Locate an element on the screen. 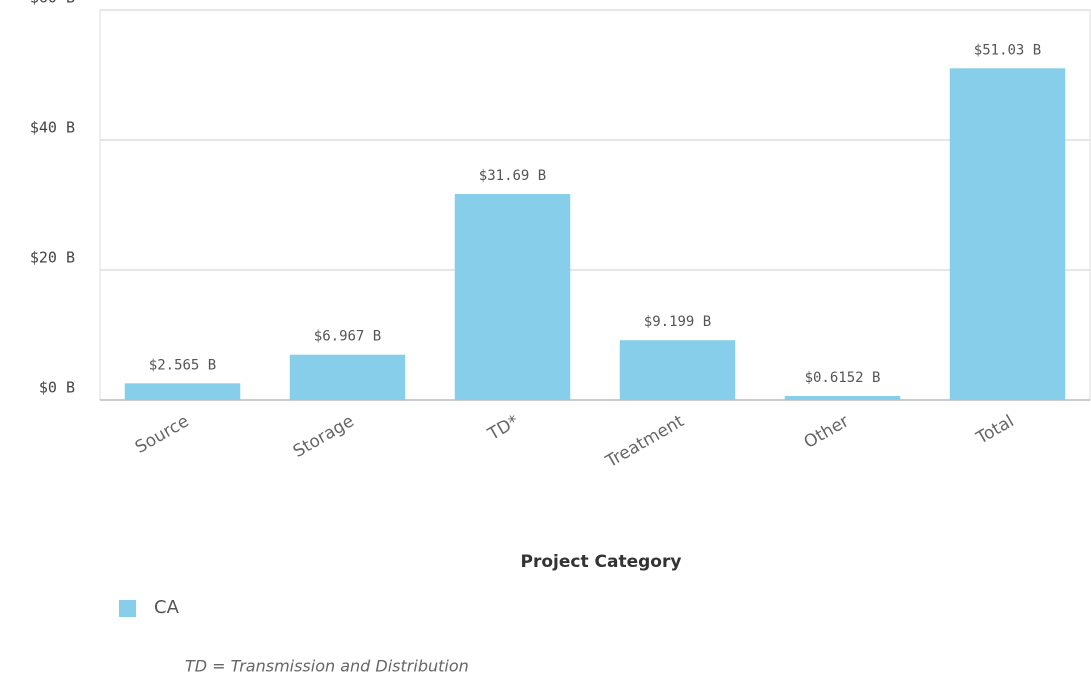 This screenshot has height=677, width=1091. data-label: $6.967 B is located at coordinates (347, 337).